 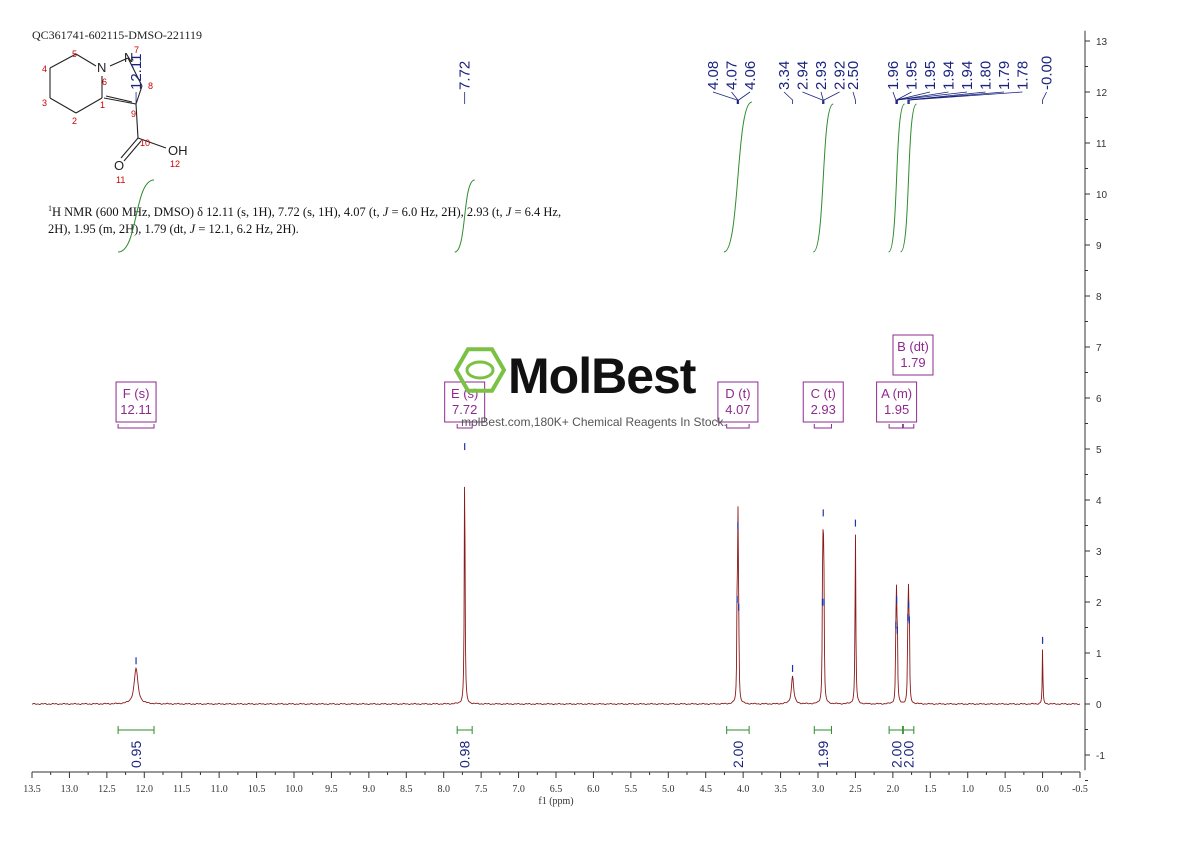 I want to click on peak-label: 1.94, so click(x=949, y=75).